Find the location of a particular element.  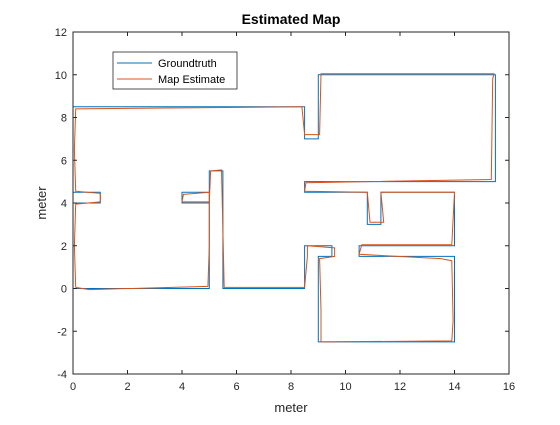

y-tick-label: 10 is located at coordinates (61, 76).